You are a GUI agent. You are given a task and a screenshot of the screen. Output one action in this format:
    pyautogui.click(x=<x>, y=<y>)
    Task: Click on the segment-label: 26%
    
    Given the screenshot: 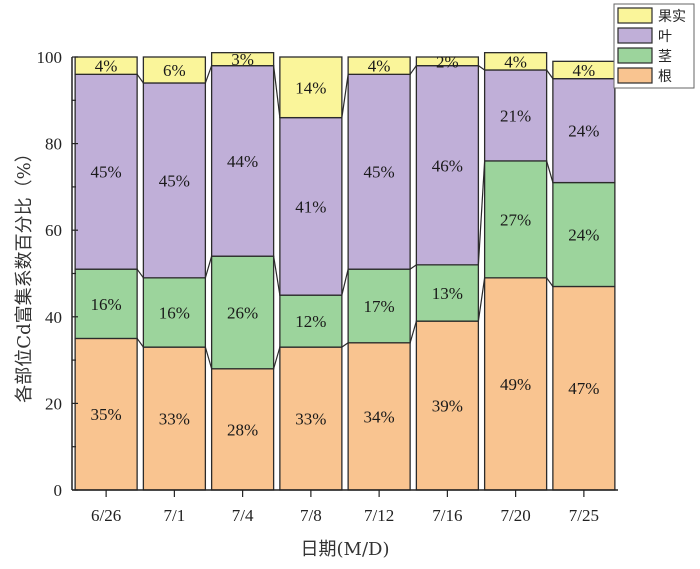 What is the action you would take?
    pyautogui.click(x=242, y=312)
    